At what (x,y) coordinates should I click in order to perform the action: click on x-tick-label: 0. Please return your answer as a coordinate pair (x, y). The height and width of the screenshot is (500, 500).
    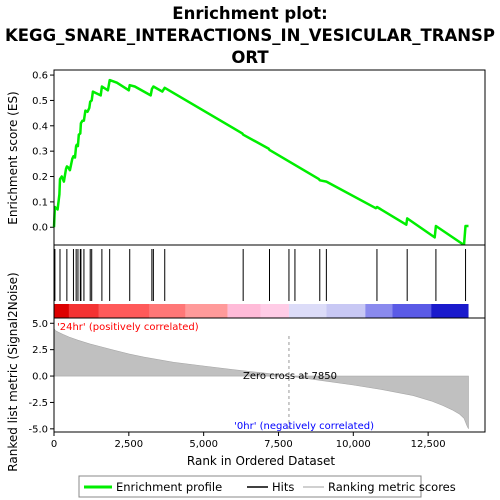
    Looking at the image, I should click on (54, 444).